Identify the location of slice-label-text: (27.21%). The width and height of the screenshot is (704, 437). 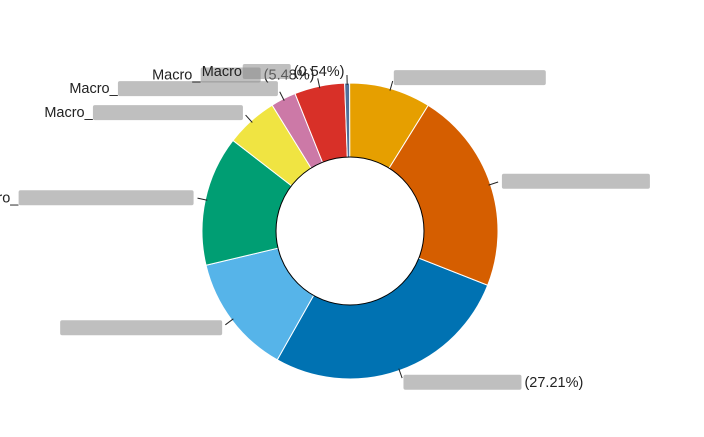
(553, 383).